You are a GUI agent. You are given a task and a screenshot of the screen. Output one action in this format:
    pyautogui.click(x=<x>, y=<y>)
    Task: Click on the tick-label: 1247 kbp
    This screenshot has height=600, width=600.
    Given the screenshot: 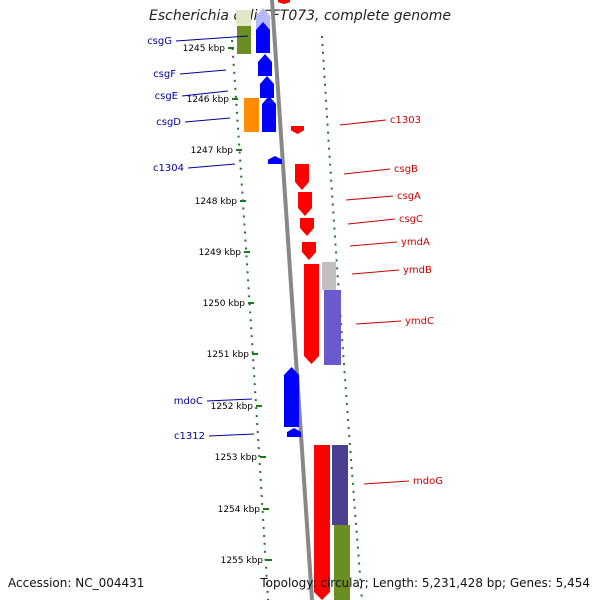 What is the action you would take?
    pyautogui.click(x=212, y=151)
    